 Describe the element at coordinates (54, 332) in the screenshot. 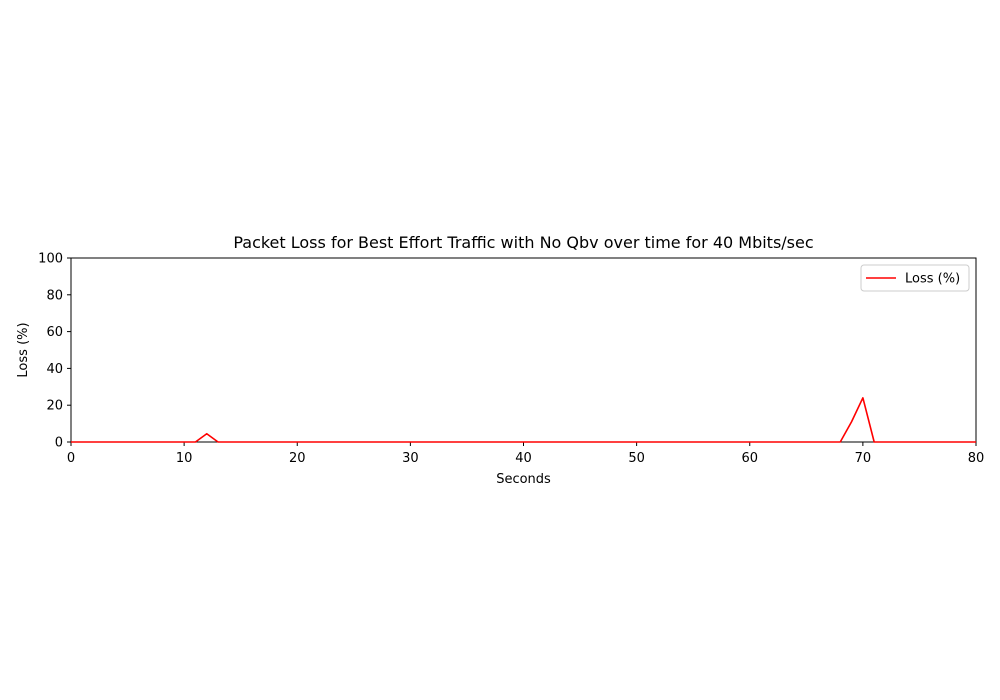

I see `y-tick-label: 60` at that location.